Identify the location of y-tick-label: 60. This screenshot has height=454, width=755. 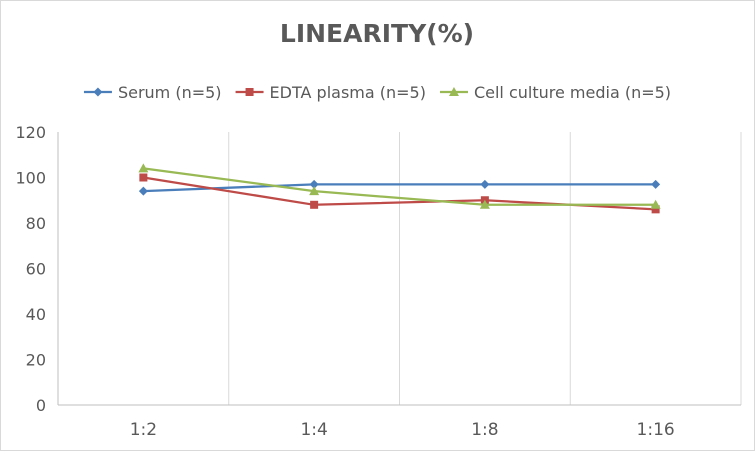
(36, 269).